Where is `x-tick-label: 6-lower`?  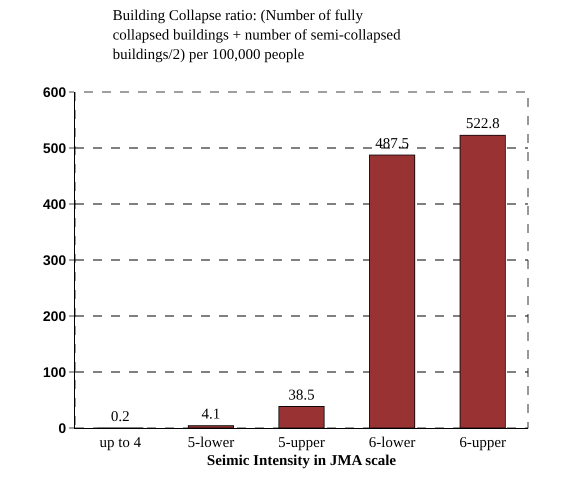
x-tick-label: 6-lower is located at coordinates (392, 443).